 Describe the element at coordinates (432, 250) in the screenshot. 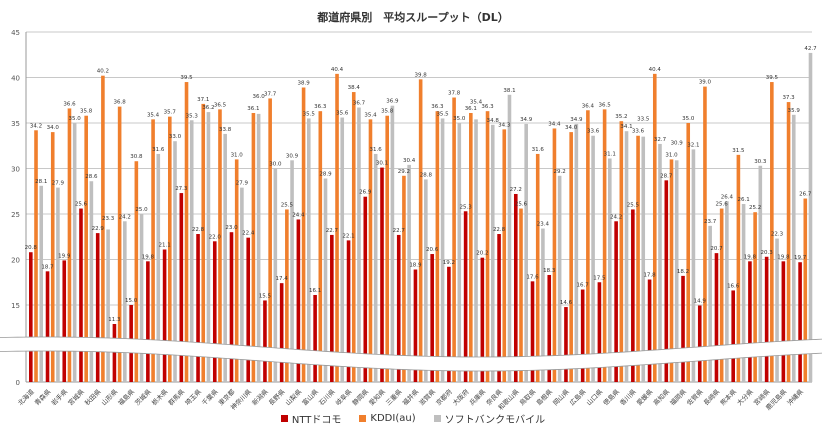

I see `data-label: 20.6` at that location.